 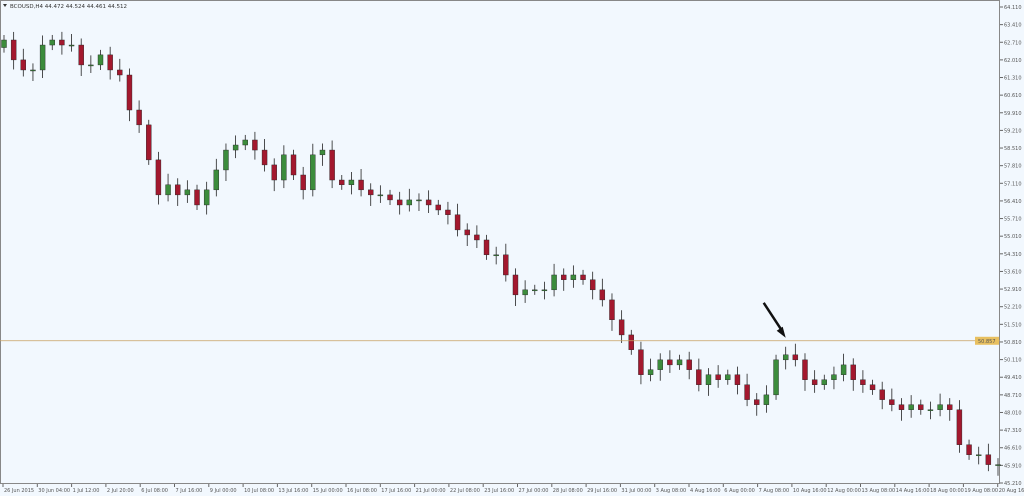 What do you see at coordinates (1013, 325) in the screenshot?
I see `y-tick-label: 51.510` at bounding box center [1013, 325].